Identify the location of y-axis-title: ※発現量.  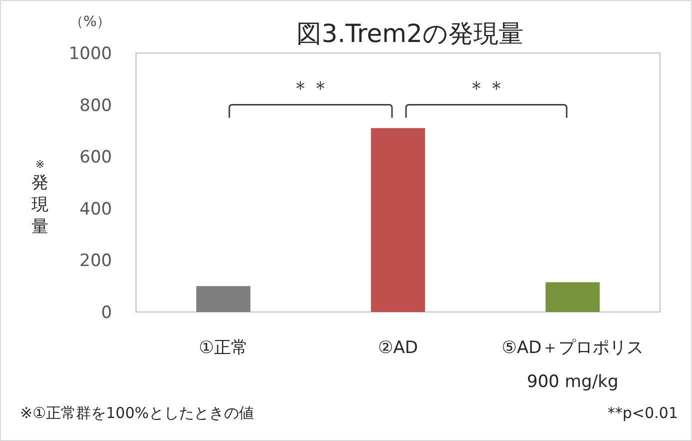
(40, 197).